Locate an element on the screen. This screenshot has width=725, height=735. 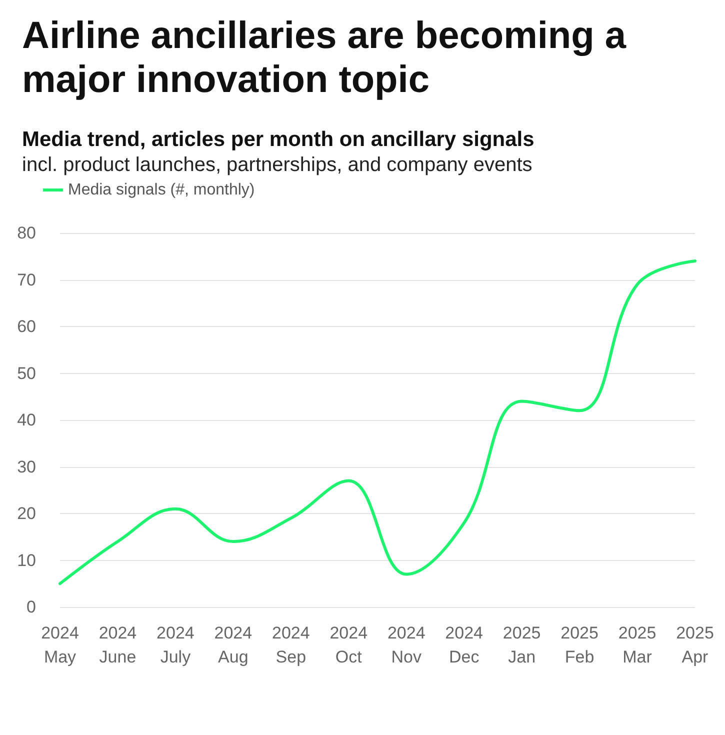
text: incl. product launches, partnerships, and company events is located at coordinates (278, 165).